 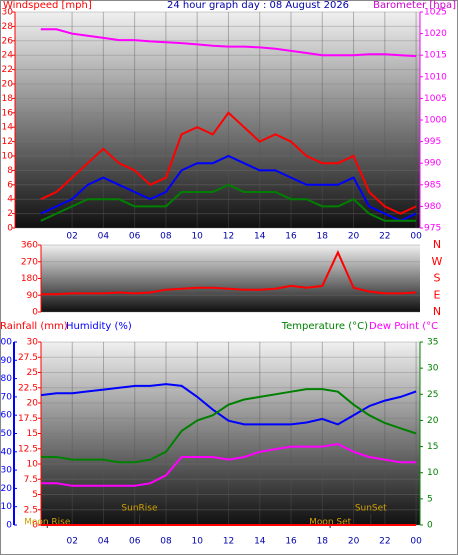 What do you see at coordinates (28, 419) in the screenshot?
I see `y-tick-label: 17.5` at bounding box center [28, 419].